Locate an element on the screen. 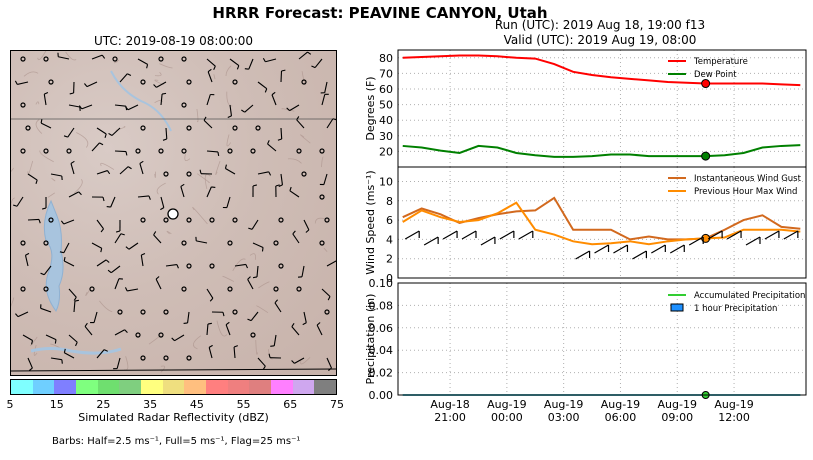  colorbar-tick-label: 5 is located at coordinates (10, 404).